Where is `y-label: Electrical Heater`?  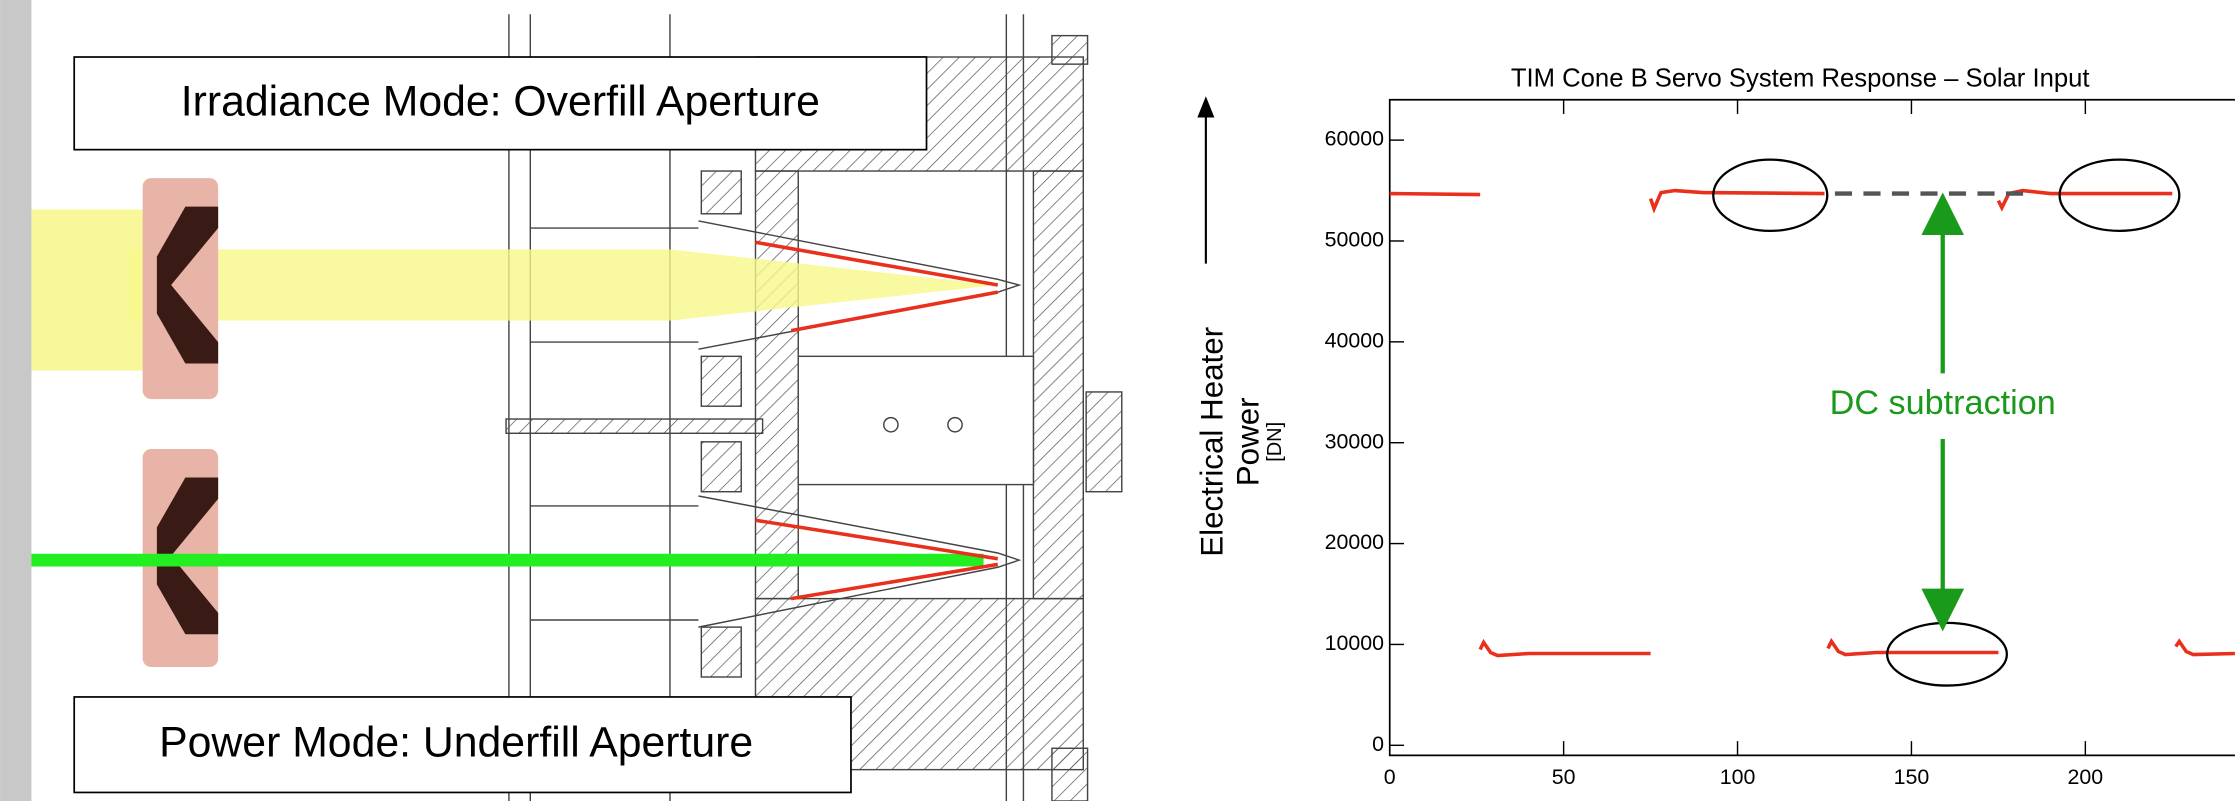 y-label: Electrical Heater is located at coordinates (1212, 442).